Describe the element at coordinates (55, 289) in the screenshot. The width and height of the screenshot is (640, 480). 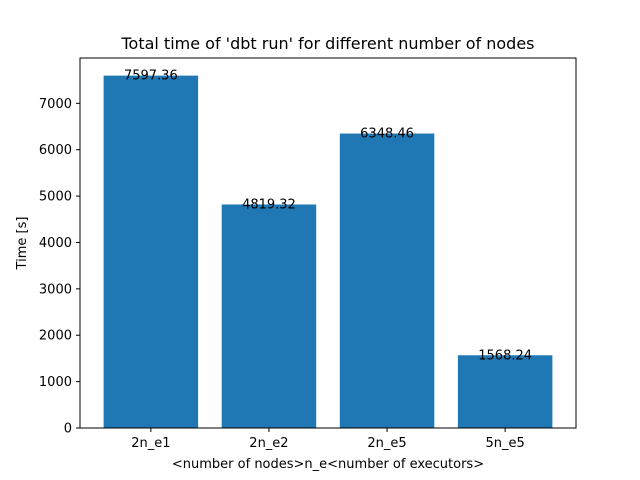
I see `y-tick-label: 3000` at that location.